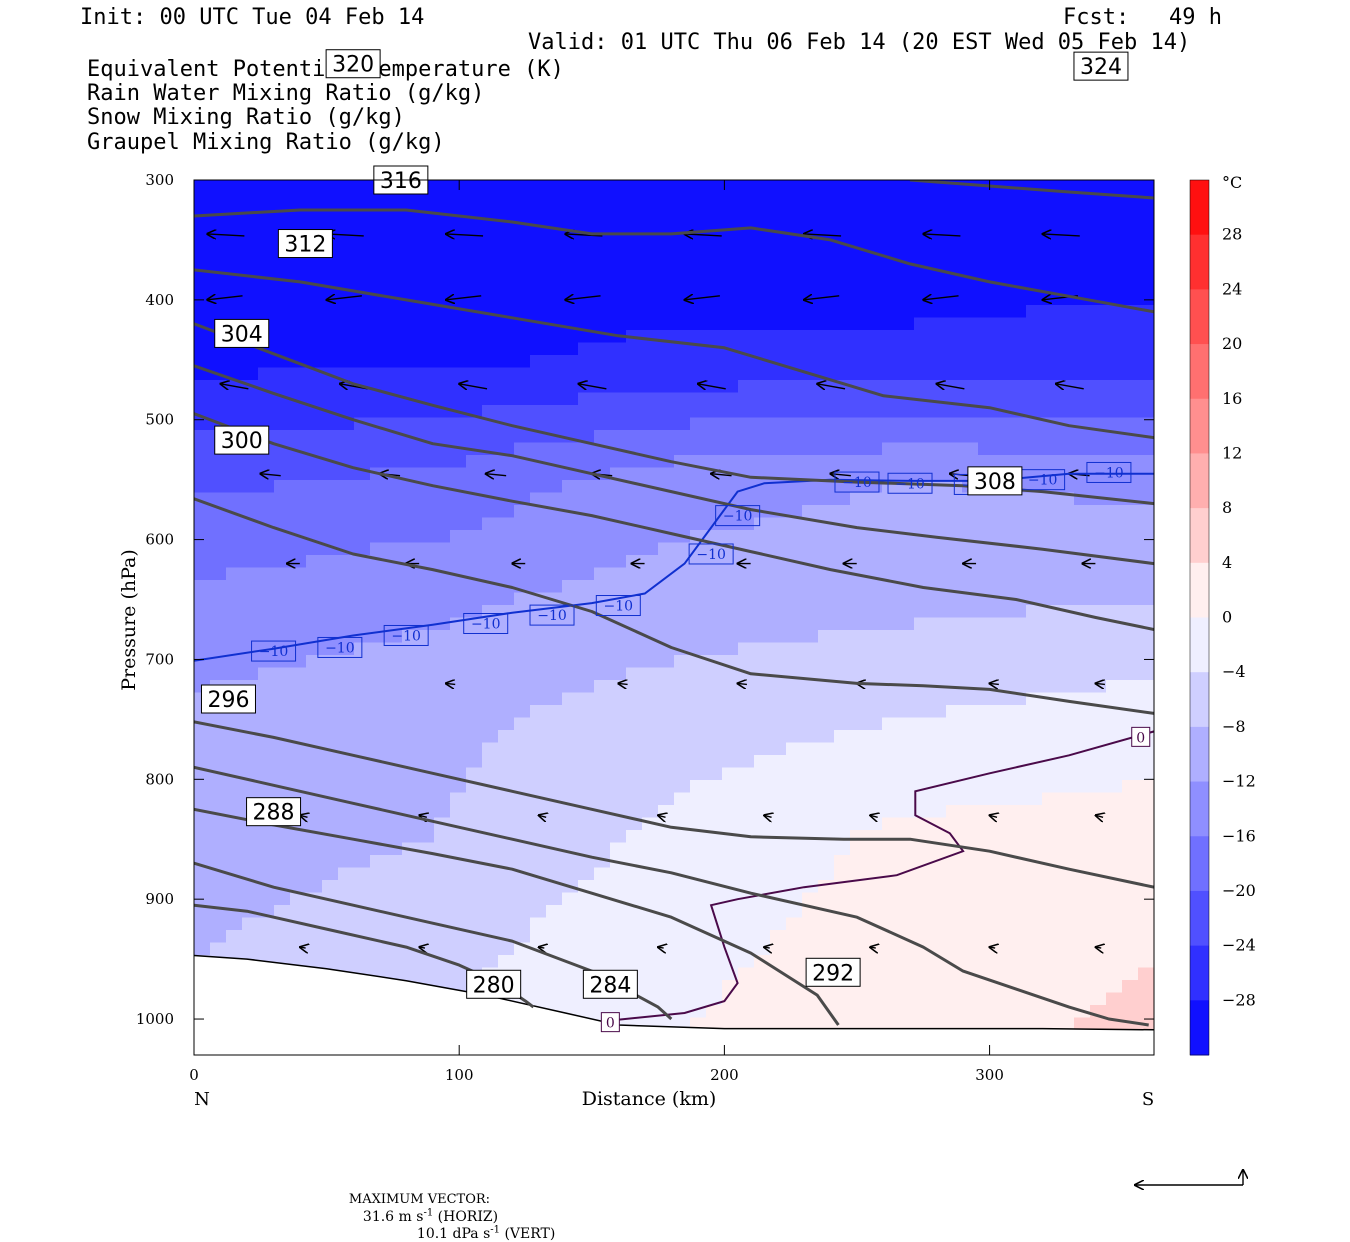 This screenshot has width=1350, height=1242. Describe the element at coordinates (228, 700) in the screenshot. I see `theta-e-label: 296` at that location.